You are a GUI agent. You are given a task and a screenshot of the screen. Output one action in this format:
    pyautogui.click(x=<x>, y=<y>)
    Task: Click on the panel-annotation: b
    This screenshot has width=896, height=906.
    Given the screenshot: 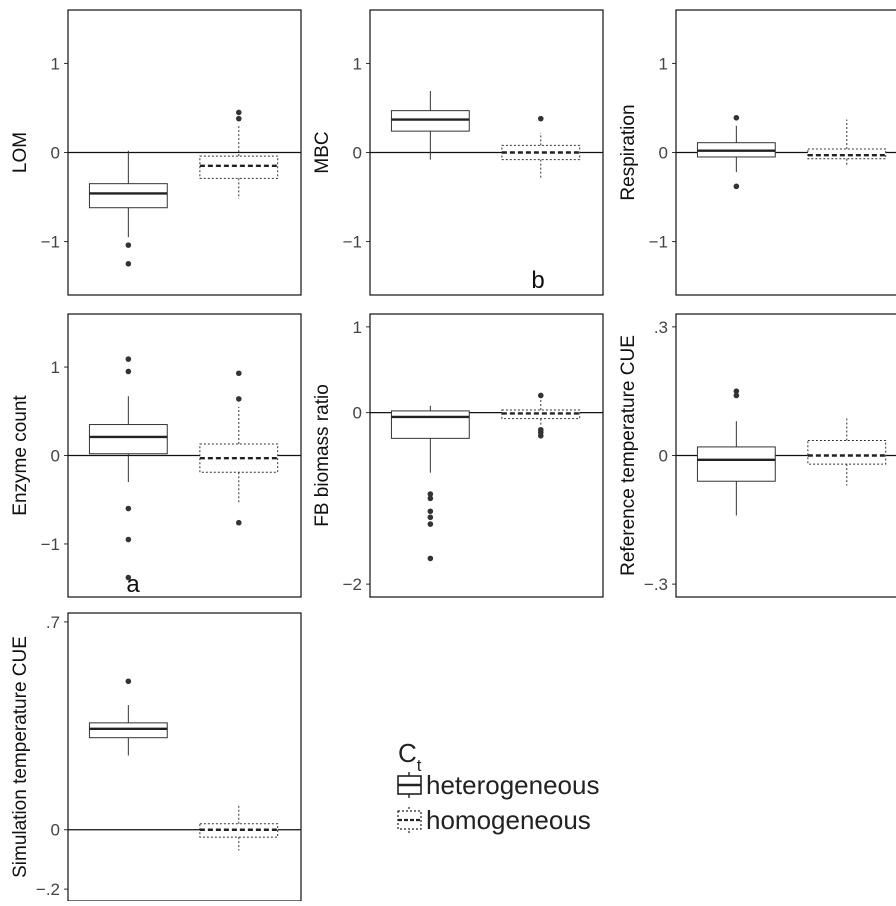 What is the action you would take?
    pyautogui.click(x=537, y=280)
    